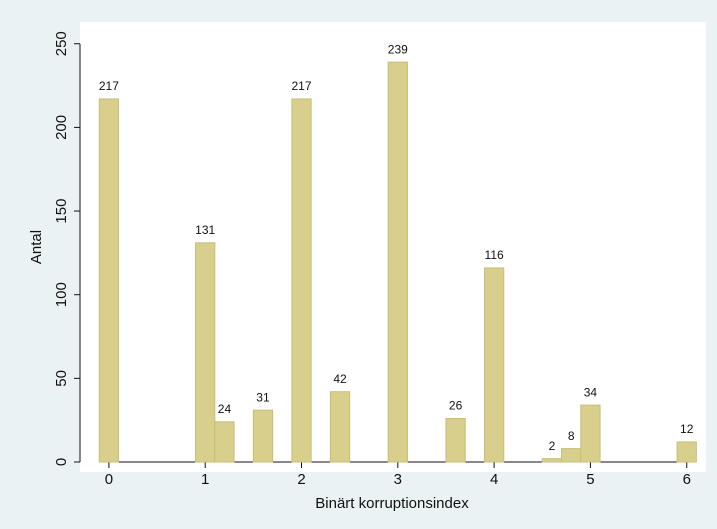 The height and width of the screenshot is (529, 717). Describe the element at coordinates (494, 479) in the screenshot. I see `x-tick-label: 4` at that location.